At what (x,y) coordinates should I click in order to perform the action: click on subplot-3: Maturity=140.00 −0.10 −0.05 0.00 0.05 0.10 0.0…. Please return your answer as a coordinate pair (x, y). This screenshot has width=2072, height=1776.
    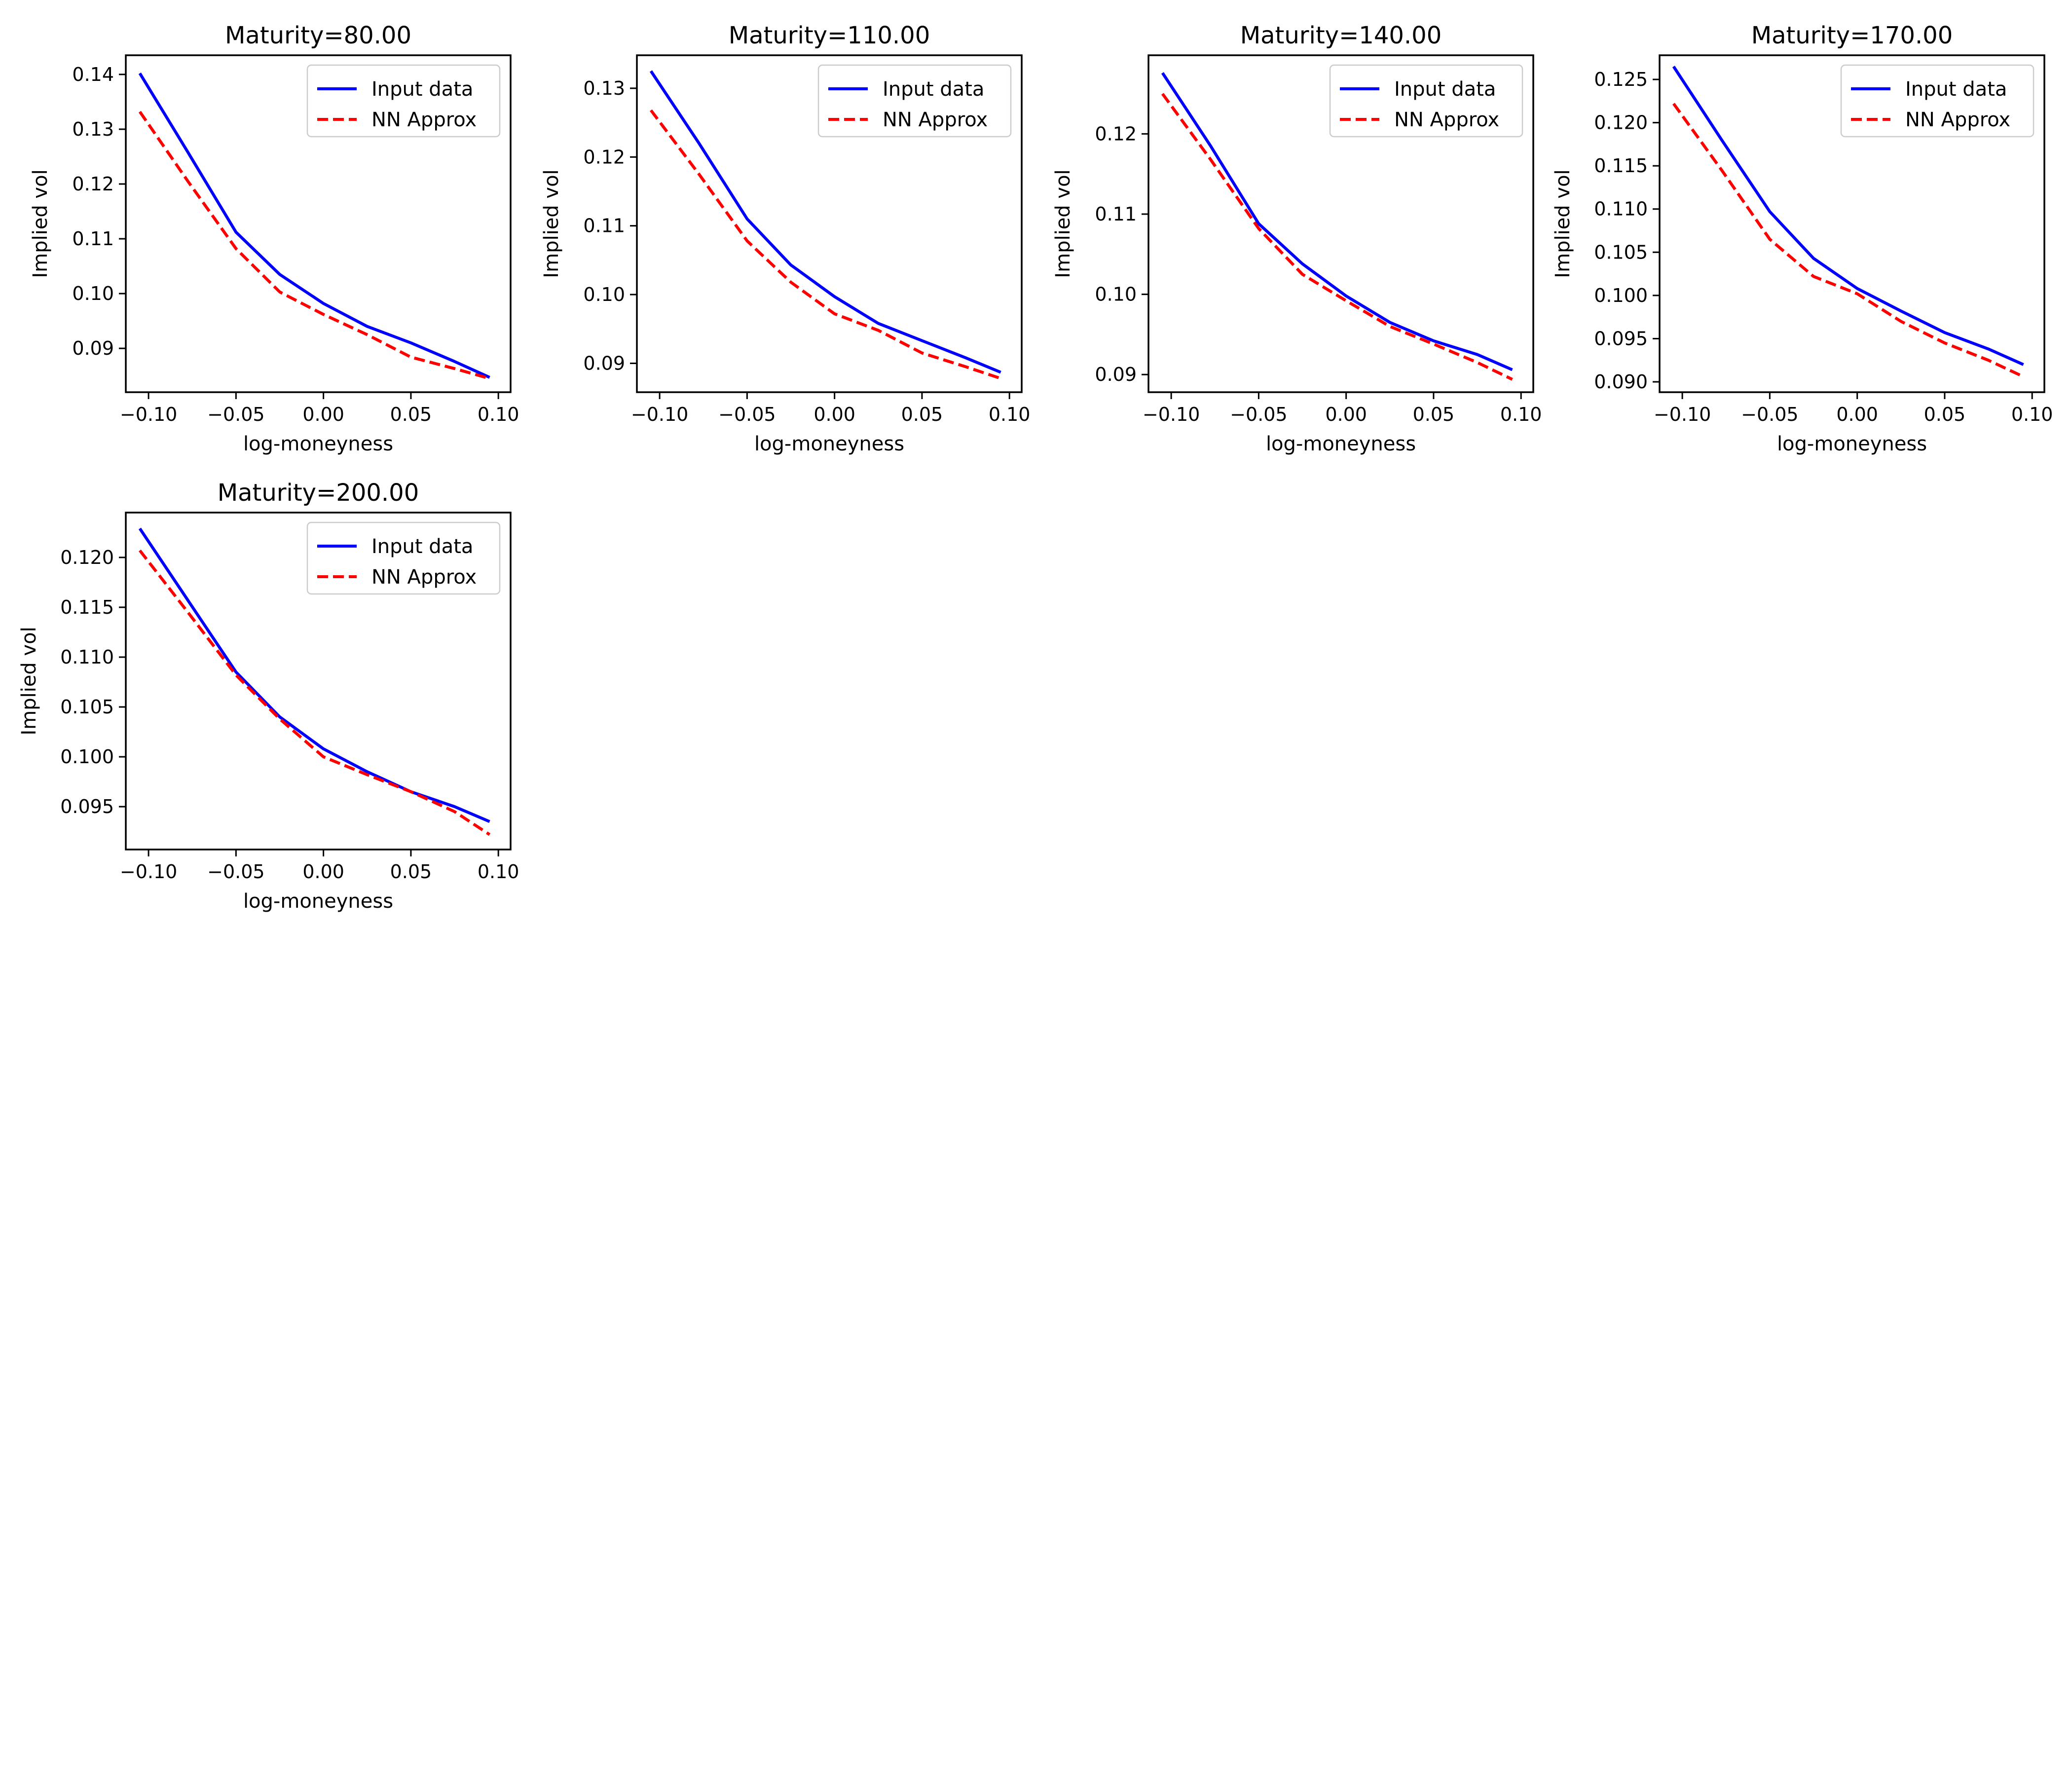
    Looking at the image, I should click on (1297, 239).